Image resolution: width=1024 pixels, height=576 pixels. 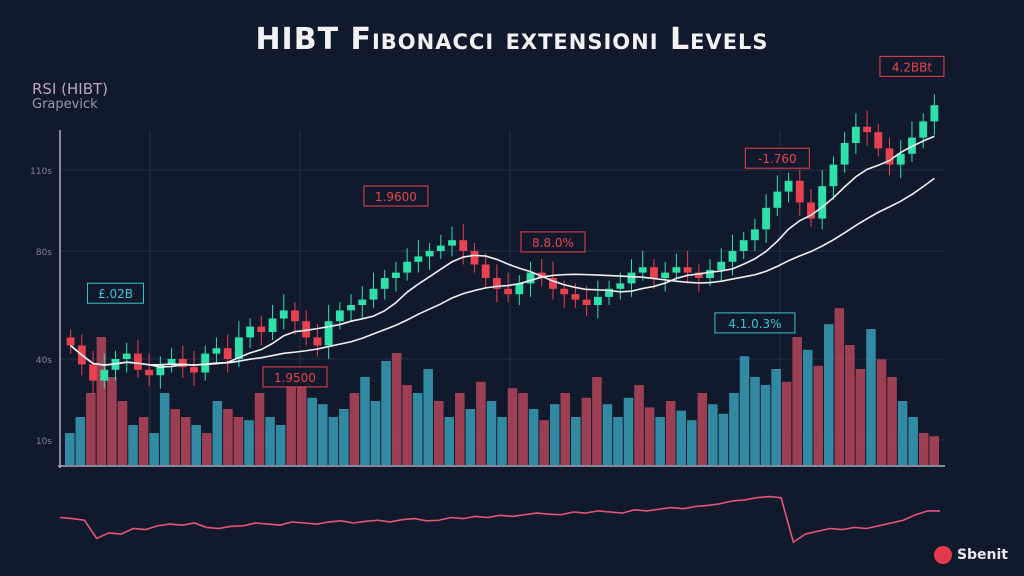 What do you see at coordinates (44, 442) in the screenshot?
I see `y-tick-label: 10s` at bounding box center [44, 442].